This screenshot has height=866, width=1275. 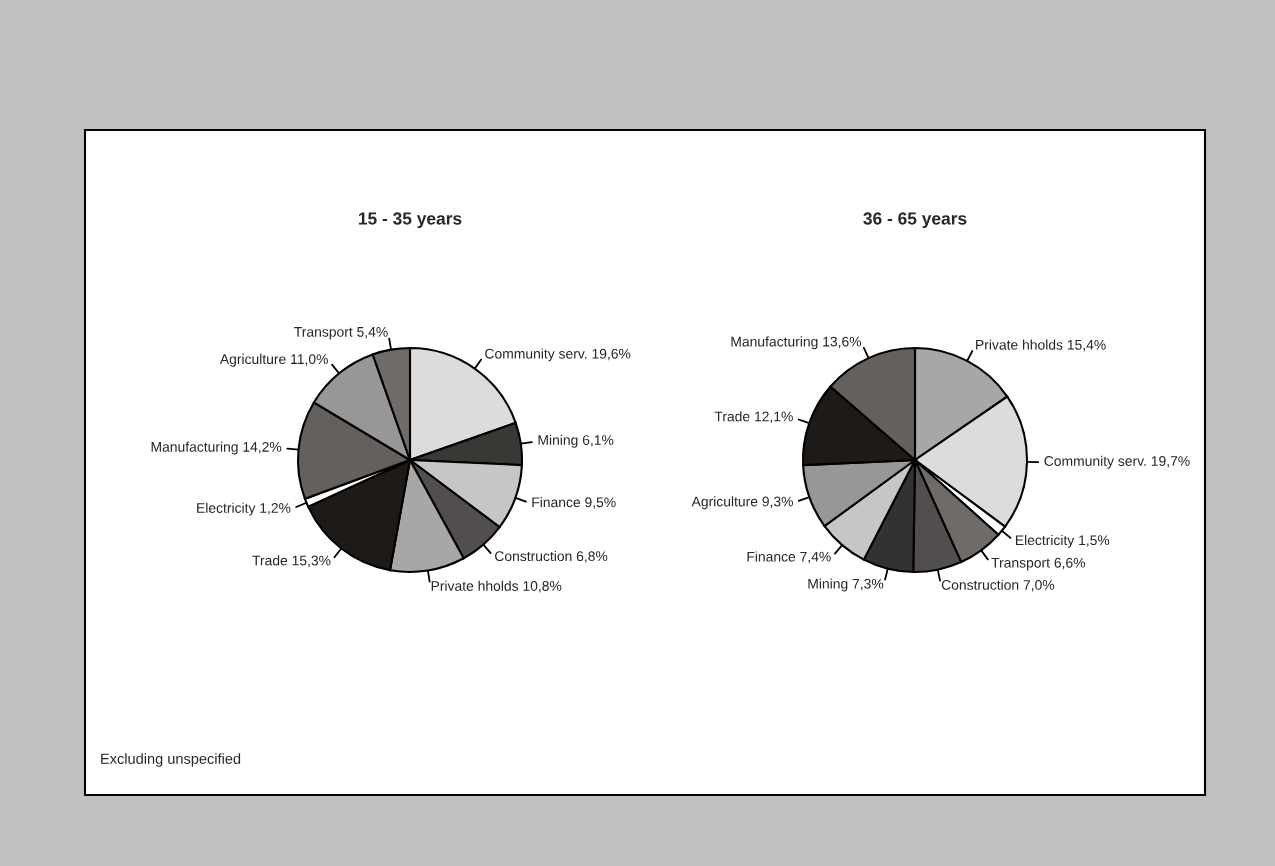 I want to click on chart-title: 36 - 65 years, so click(x=915, y=220).